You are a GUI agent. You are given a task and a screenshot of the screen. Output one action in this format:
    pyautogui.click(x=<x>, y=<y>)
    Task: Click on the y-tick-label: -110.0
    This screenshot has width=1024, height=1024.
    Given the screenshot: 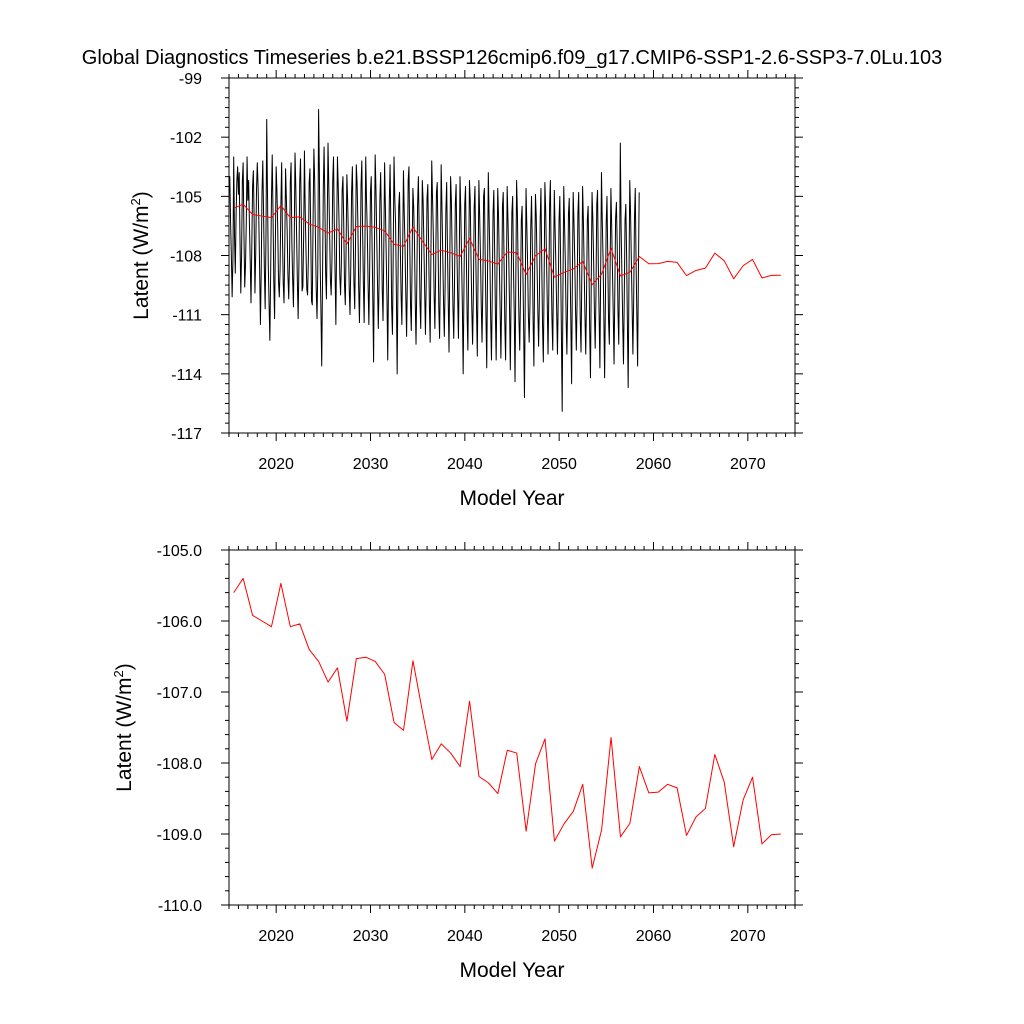 What is the action you would take?
    pyautogui.click(x=180, y=906)
    